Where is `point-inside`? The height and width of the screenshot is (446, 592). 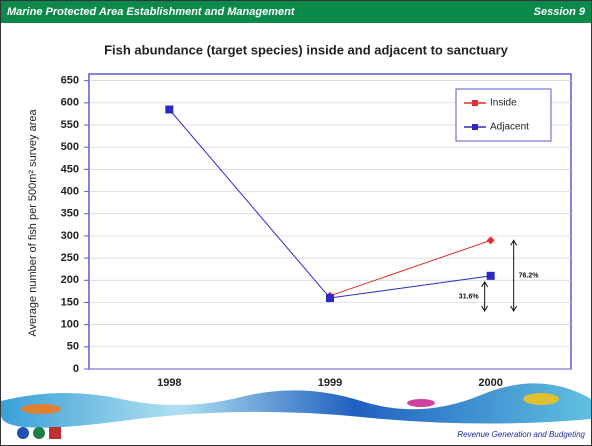 point-inside is located at coordinates (490, 240).